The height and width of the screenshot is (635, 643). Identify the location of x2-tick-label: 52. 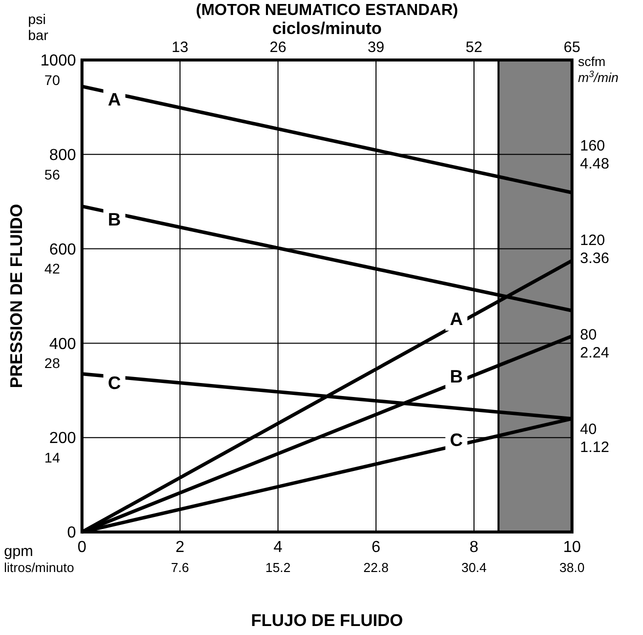
(474, 47).